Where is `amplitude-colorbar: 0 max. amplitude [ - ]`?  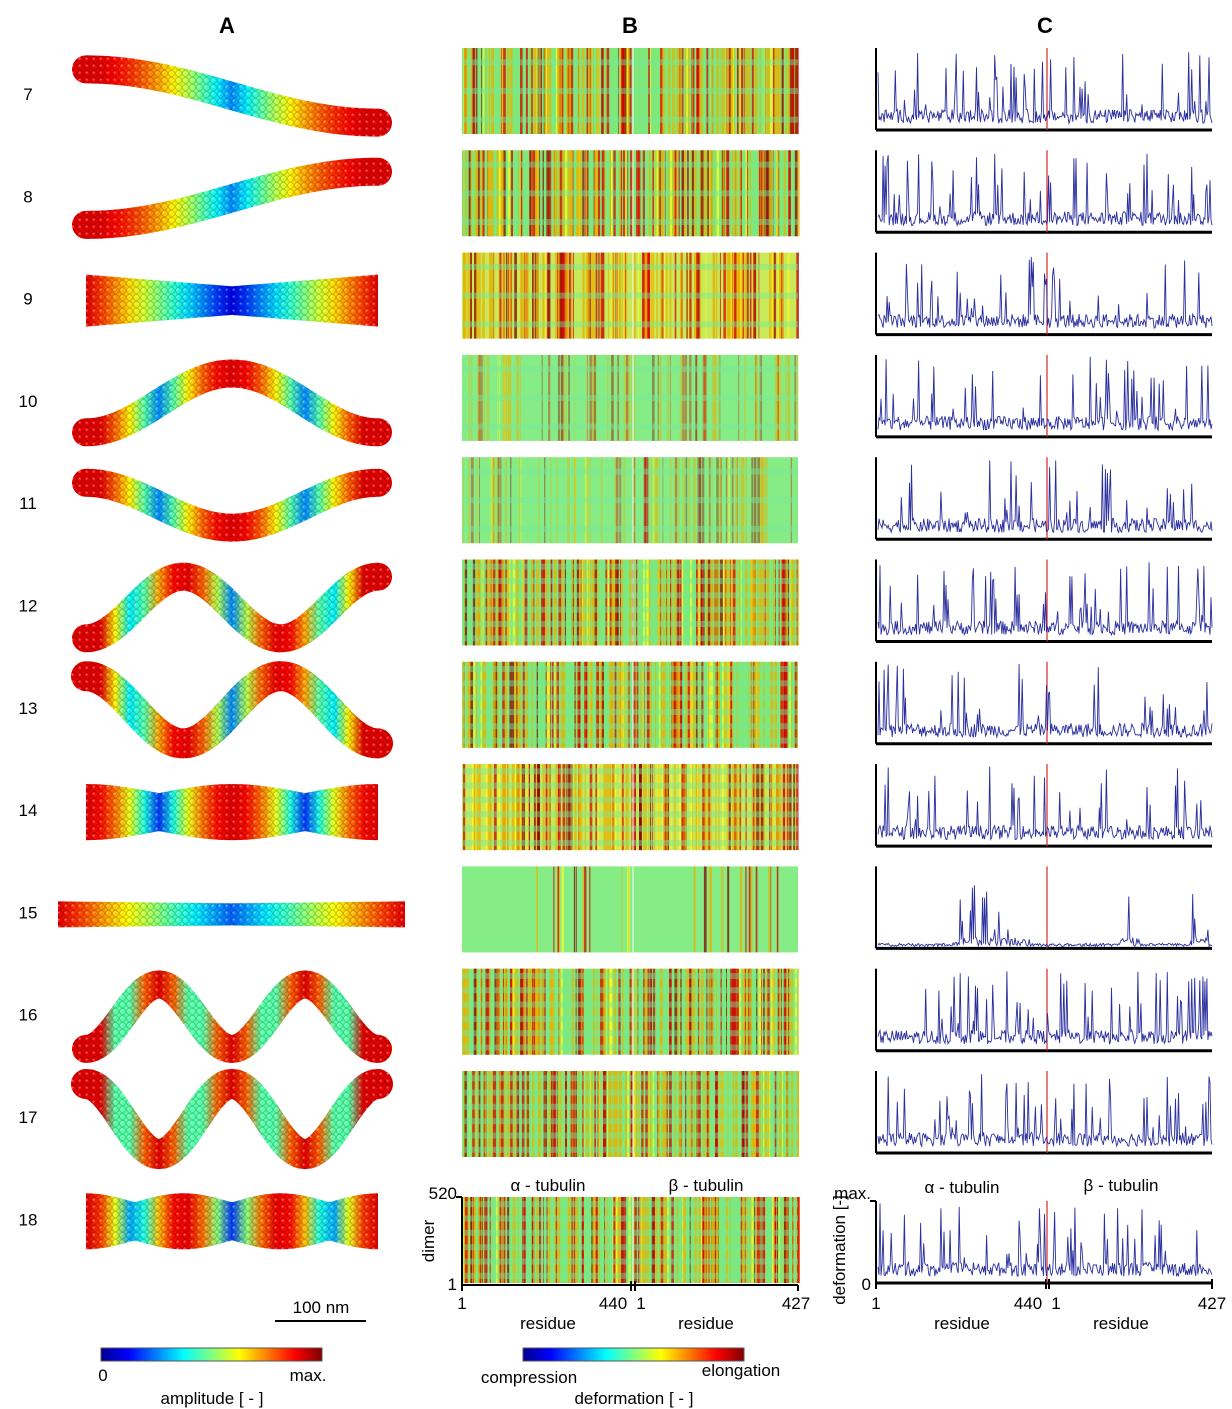
amplitude-colorbar: 0 max. amplitude [ - ] is located at coordinates (212, 1377).